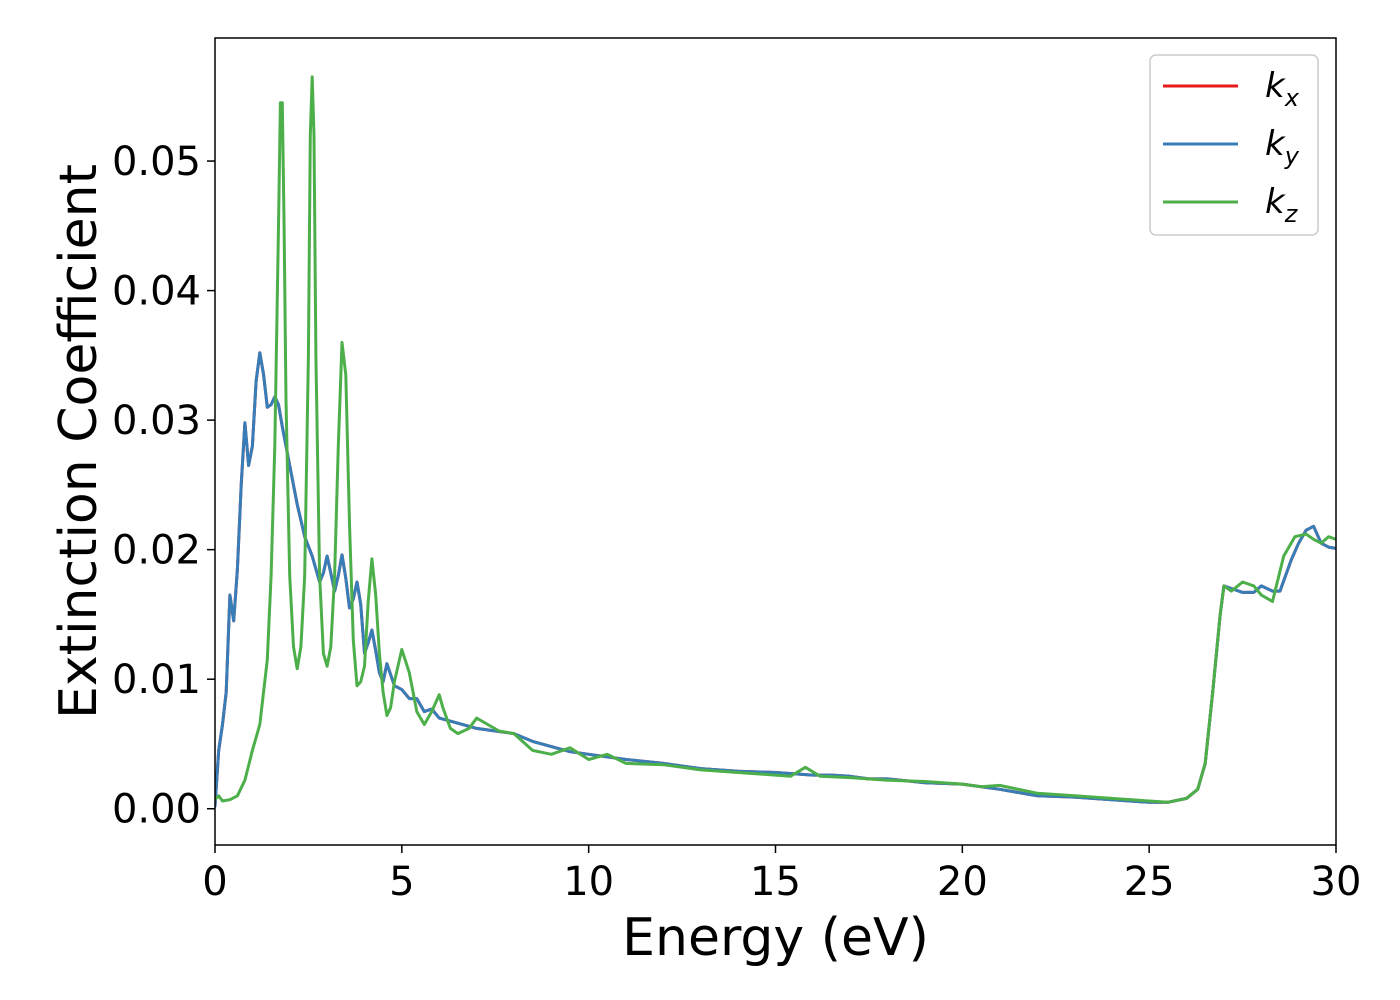 Image resolution: width=1400 pixels, height=1000 pixels. I want to click on x-tick-label: 5, so click(401, 882).